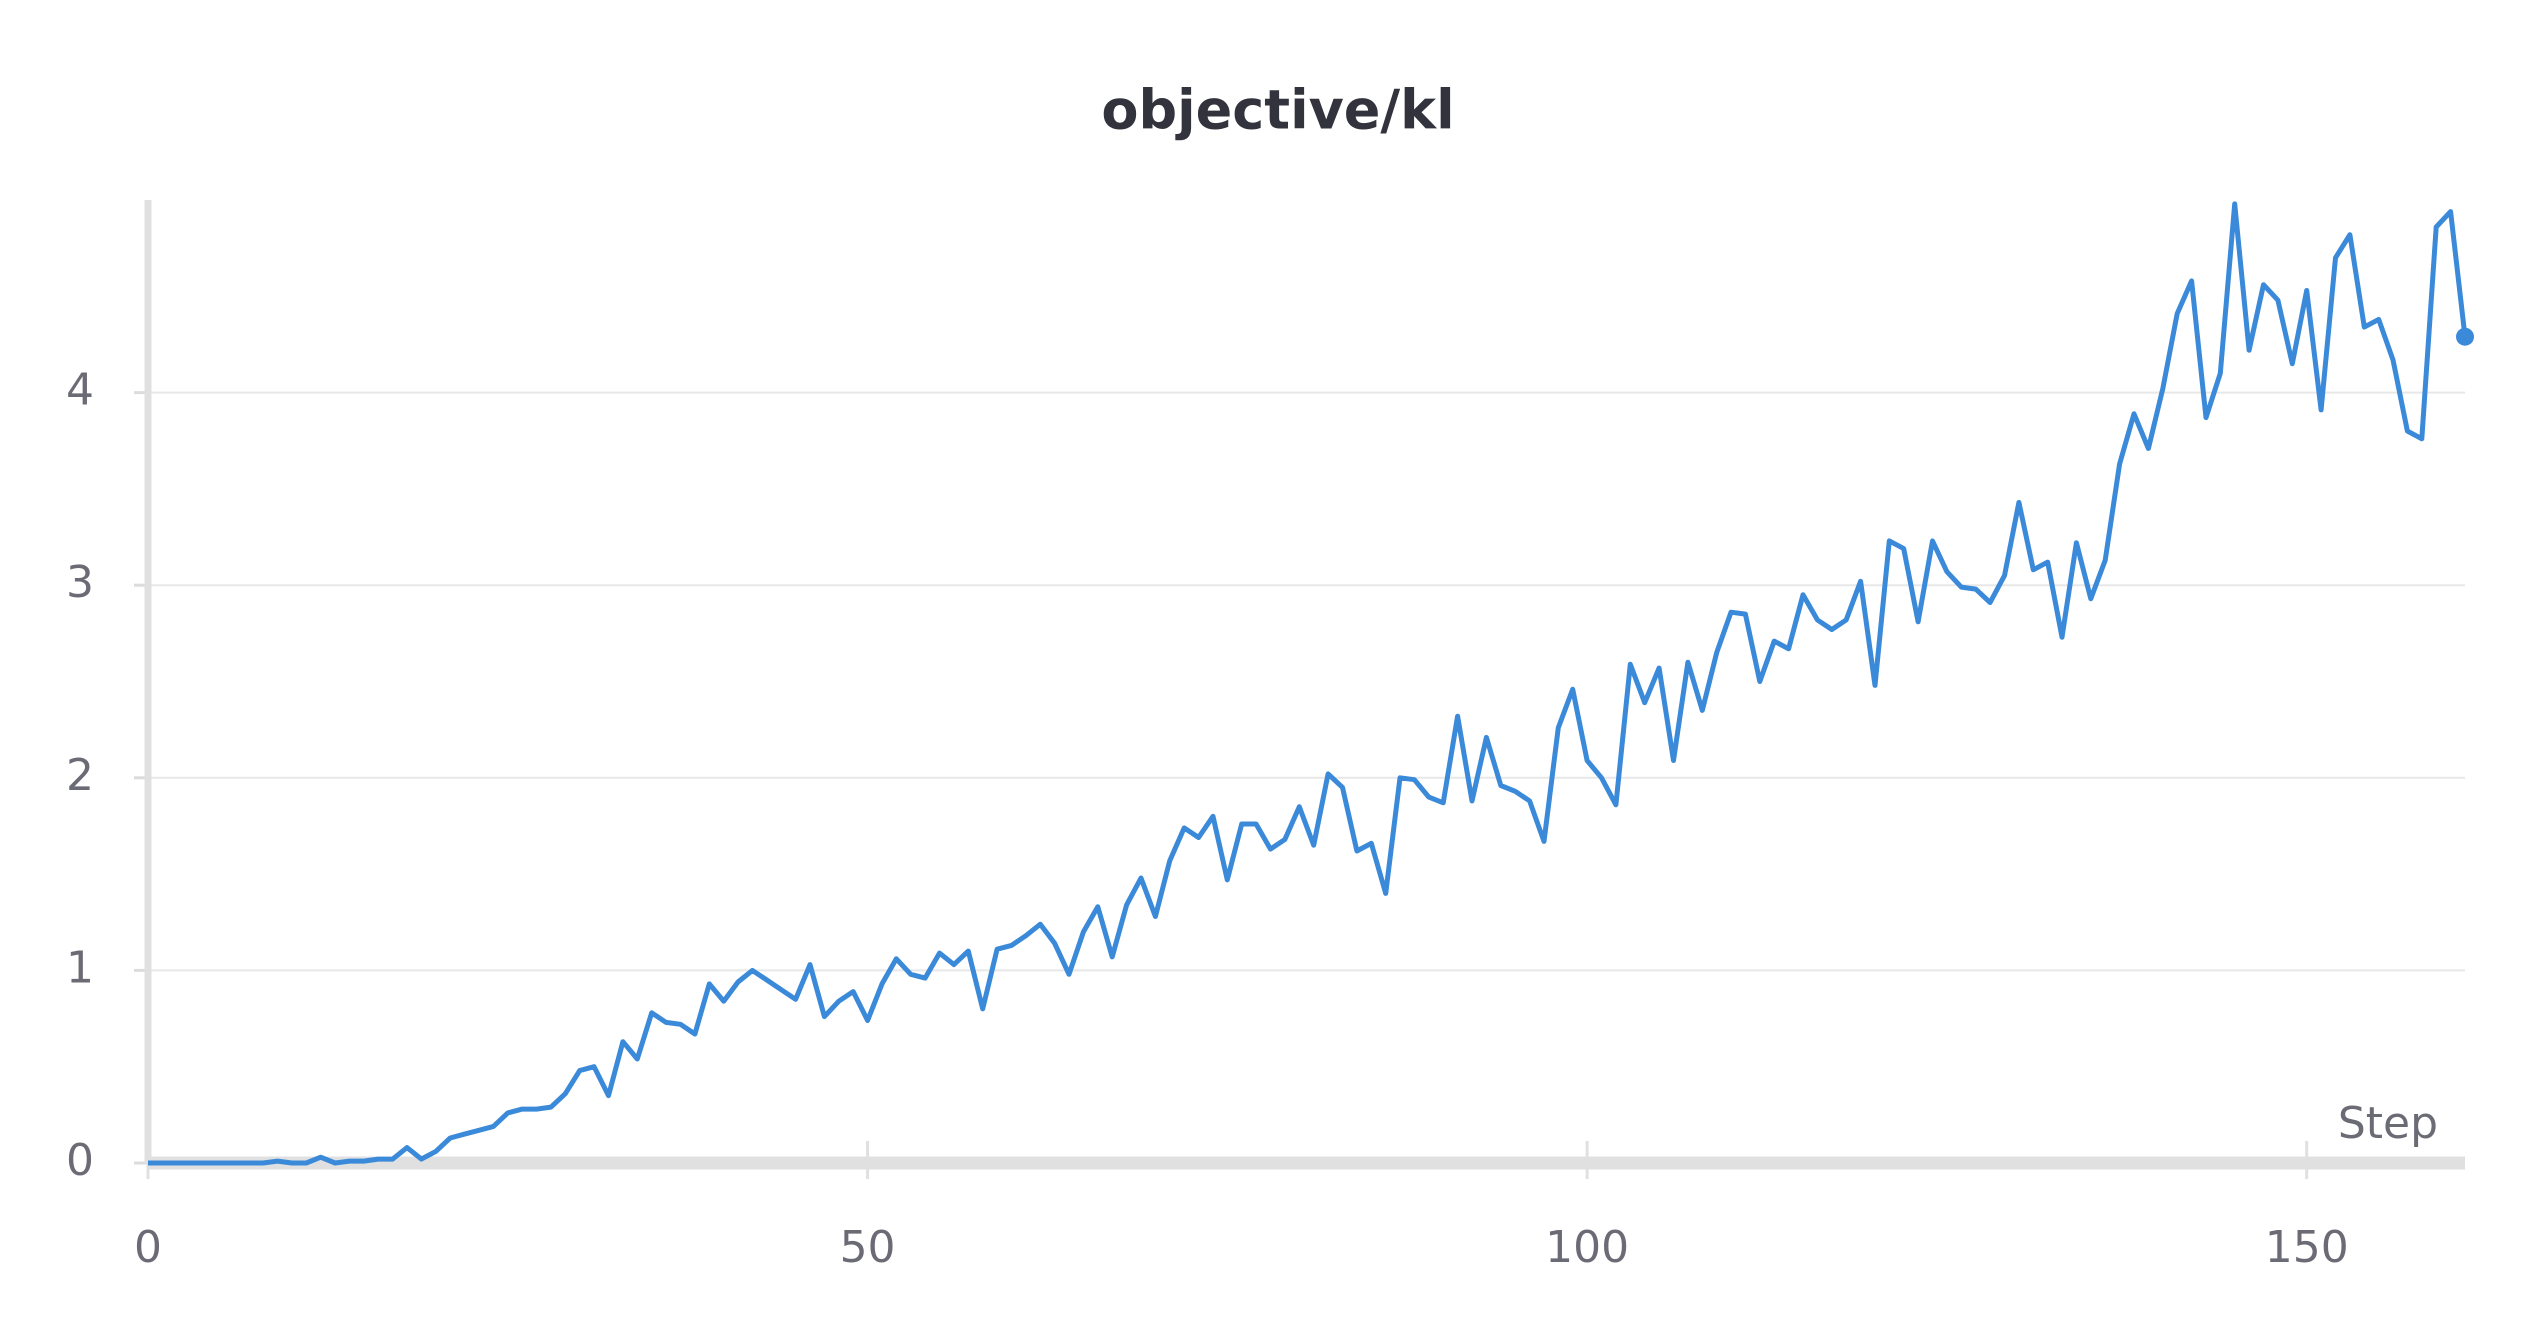 The height and width of the screenshot is (1328, 2528). Describe the element at coordinates (1587, 1247) in the screenshot. I see `x-tick-label: 100` at that location.